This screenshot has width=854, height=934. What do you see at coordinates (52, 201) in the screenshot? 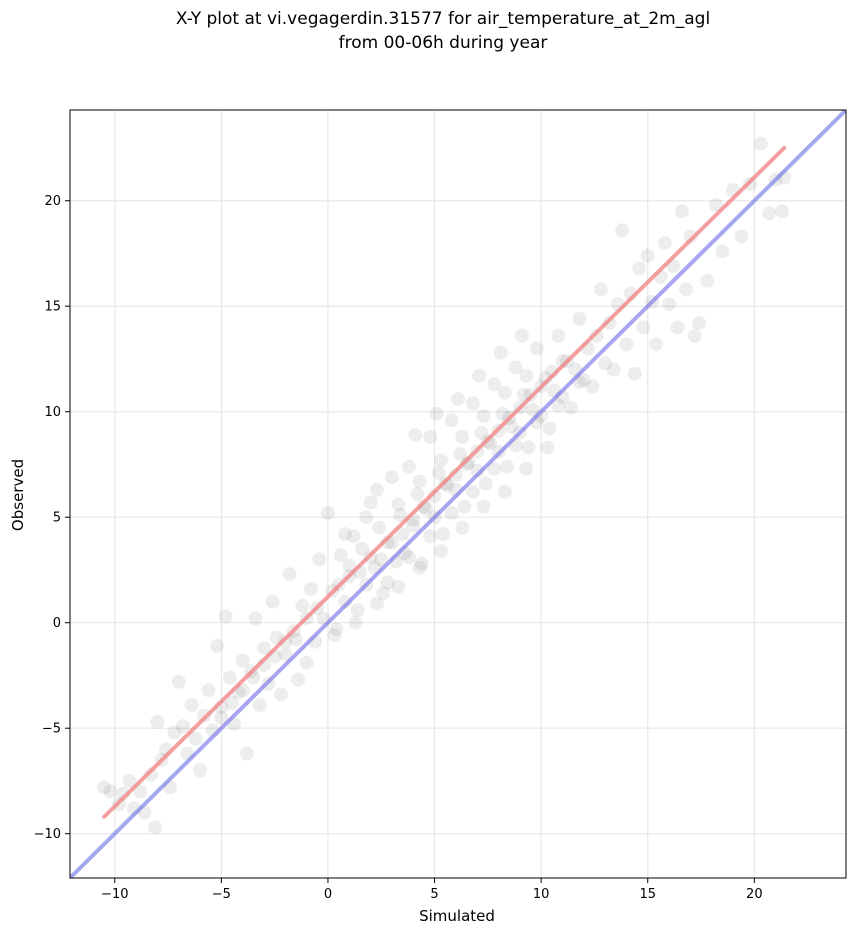
I see `y-tick-label: 20` at bounding box center [52, 201].